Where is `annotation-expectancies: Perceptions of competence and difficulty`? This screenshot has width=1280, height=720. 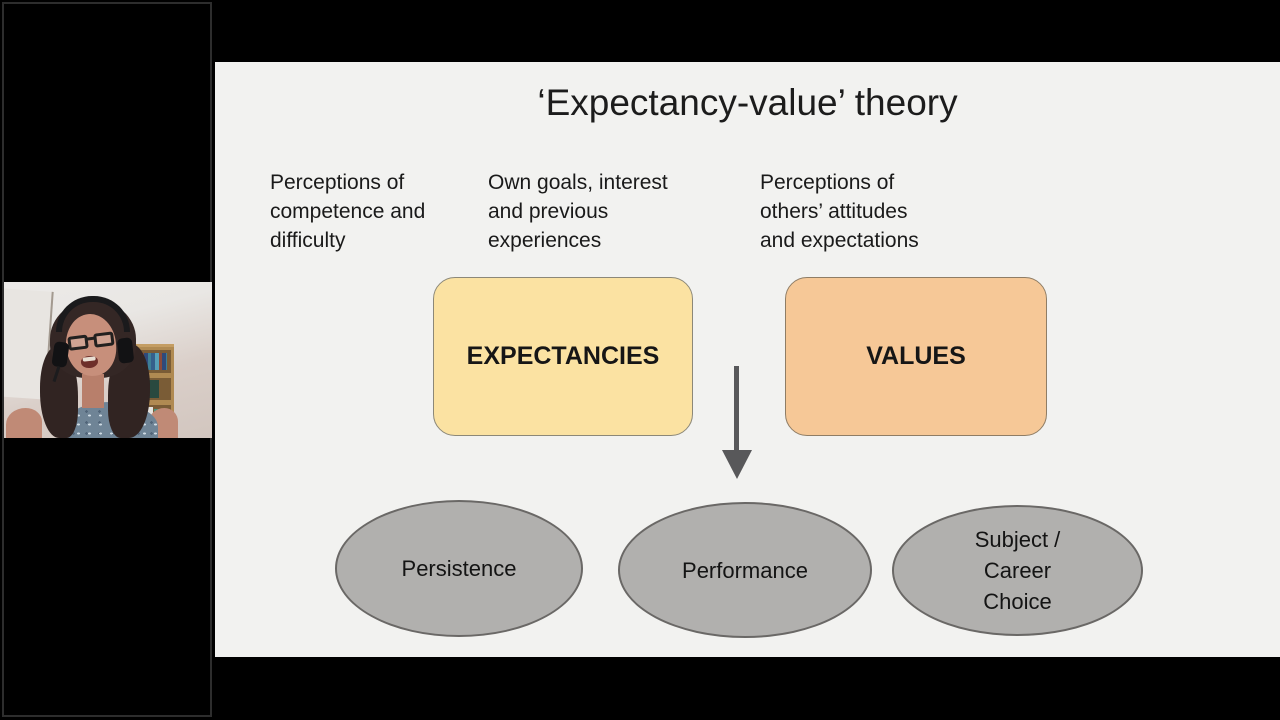 annotation-expectancies: Perceptions of competence and difficulty is located at coordinates (348, 211).